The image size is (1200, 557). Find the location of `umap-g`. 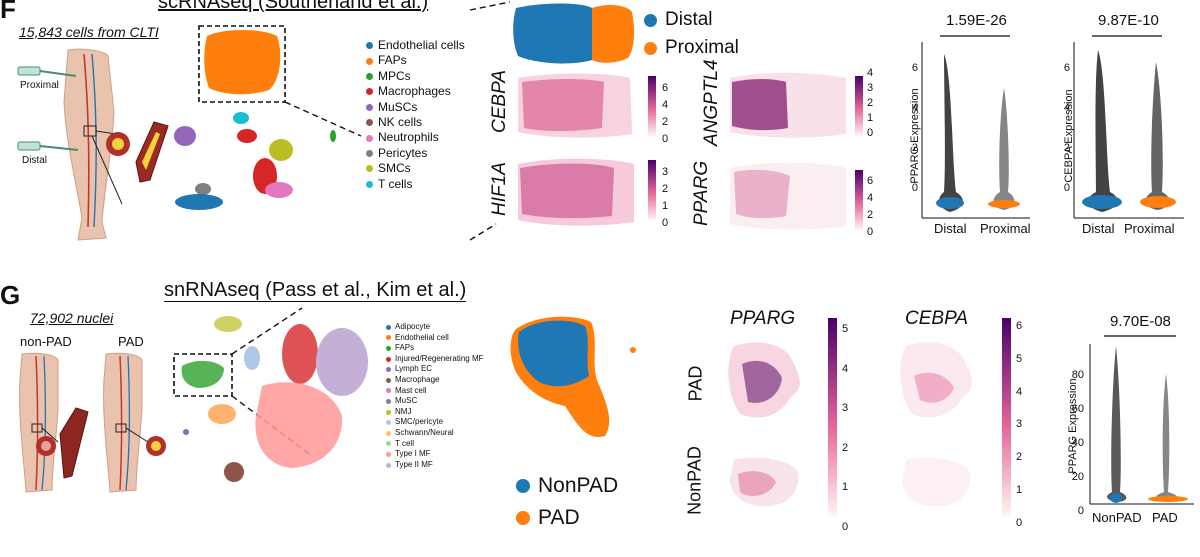

umap-g is located at coordinates (270, 394).